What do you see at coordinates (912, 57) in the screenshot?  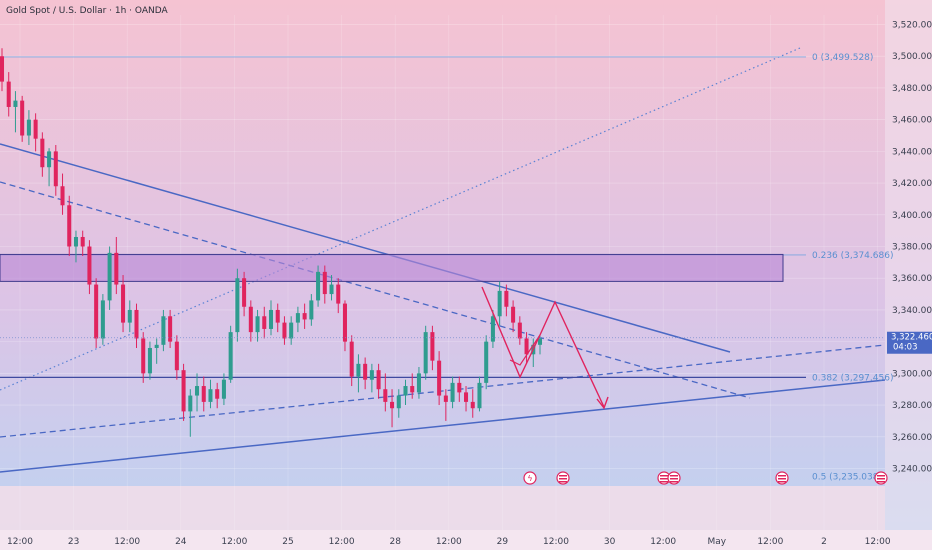 I see `price-tick-label: 3,500.000` at bounding box center [912, 57].